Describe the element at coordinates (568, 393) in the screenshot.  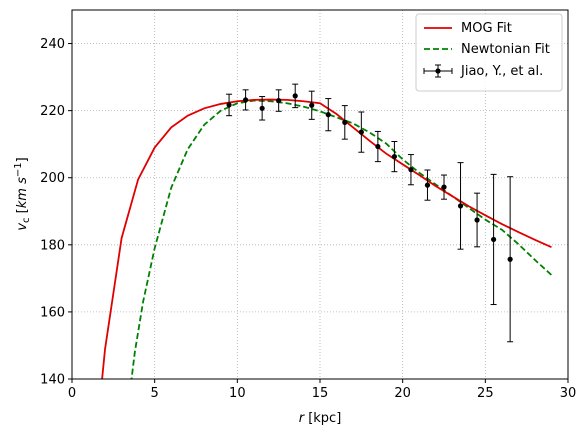
I see `x-tick-label: 30` at that location.